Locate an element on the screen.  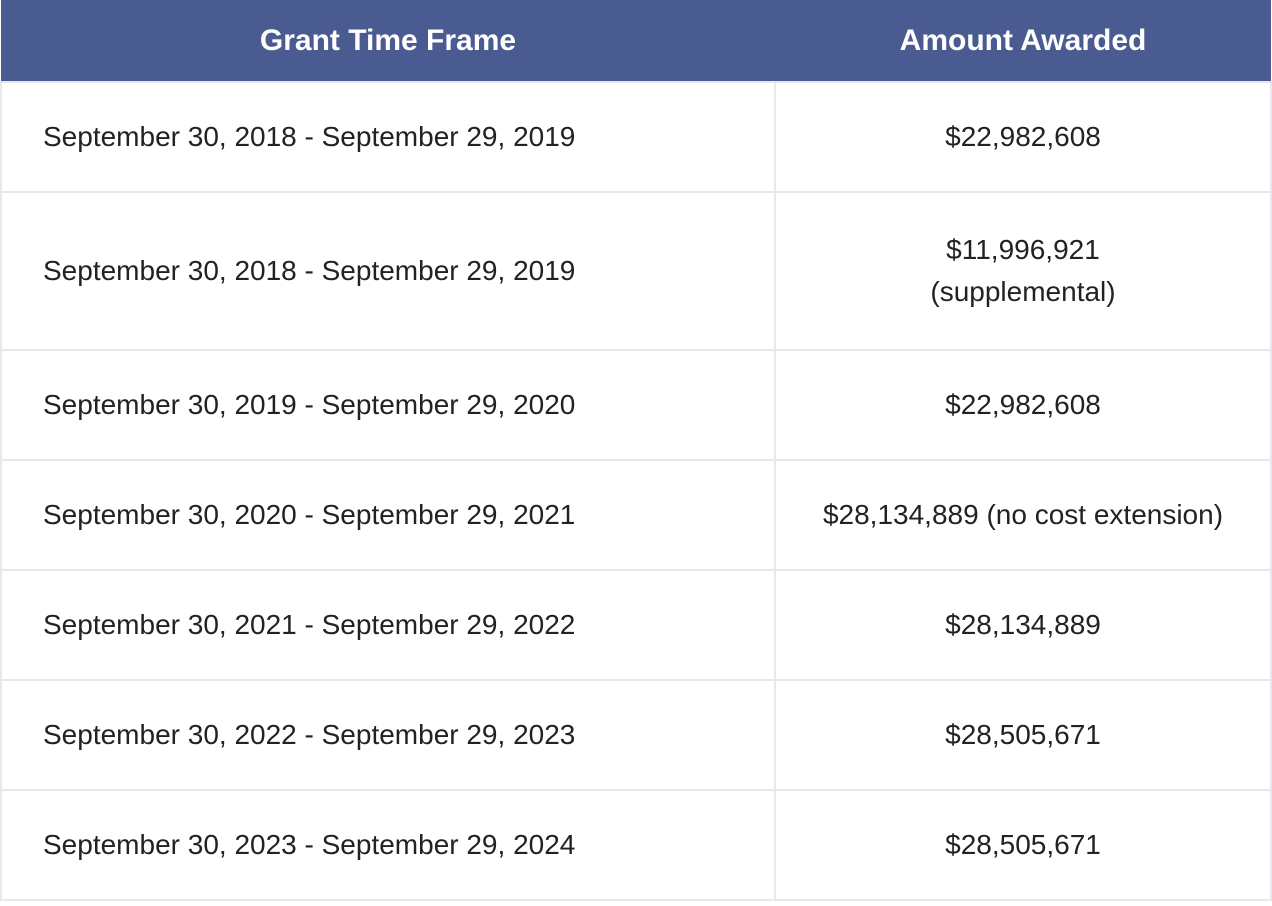
header-row: Grant Time Frame Amount Awarded is located at coordinates (636, 41).